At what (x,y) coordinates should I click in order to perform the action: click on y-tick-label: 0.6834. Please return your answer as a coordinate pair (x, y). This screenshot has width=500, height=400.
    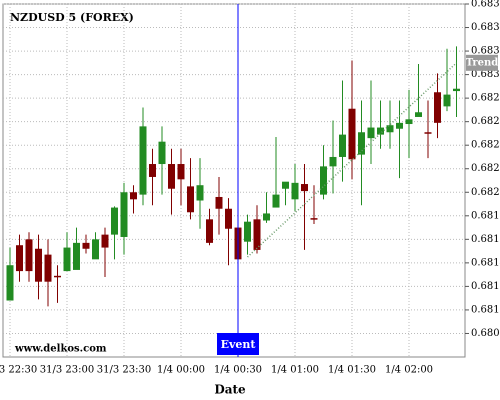
    Looking at the image, I should click on (485, 27).